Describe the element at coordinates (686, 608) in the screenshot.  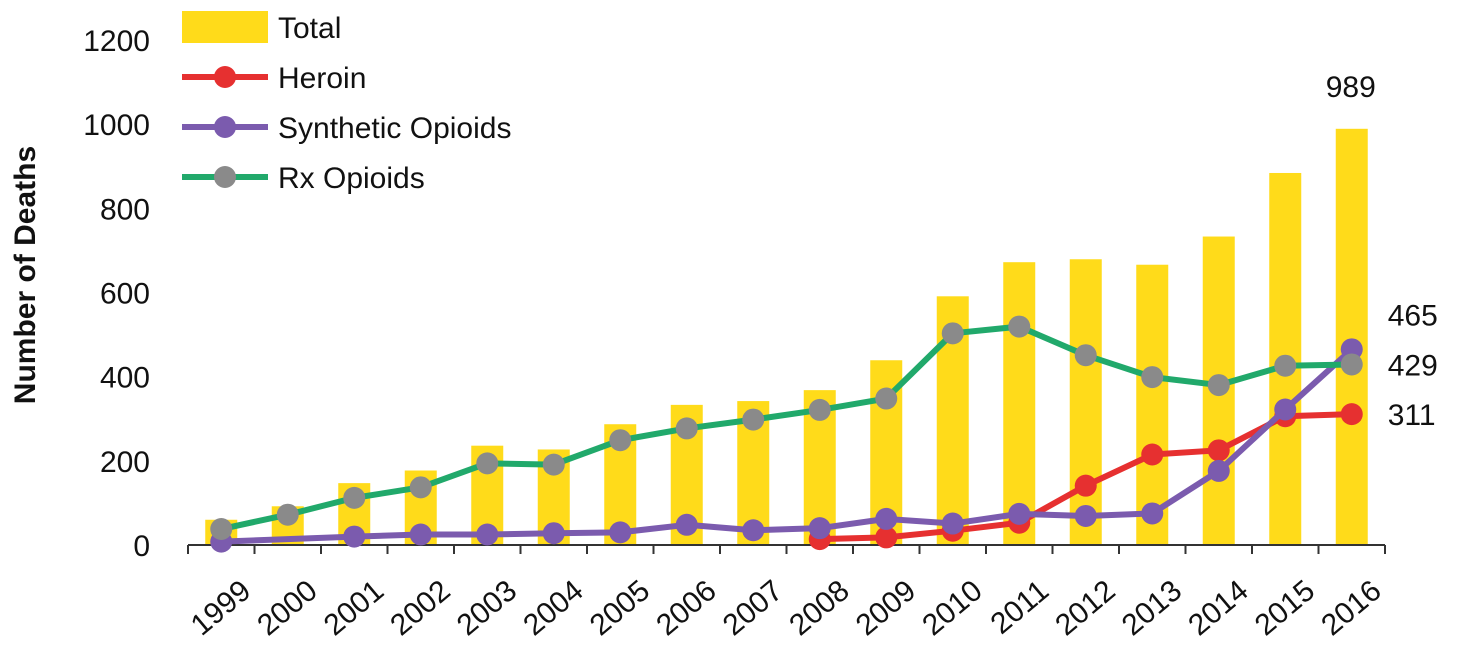
I see `x-tick-label: 2006` at that location.